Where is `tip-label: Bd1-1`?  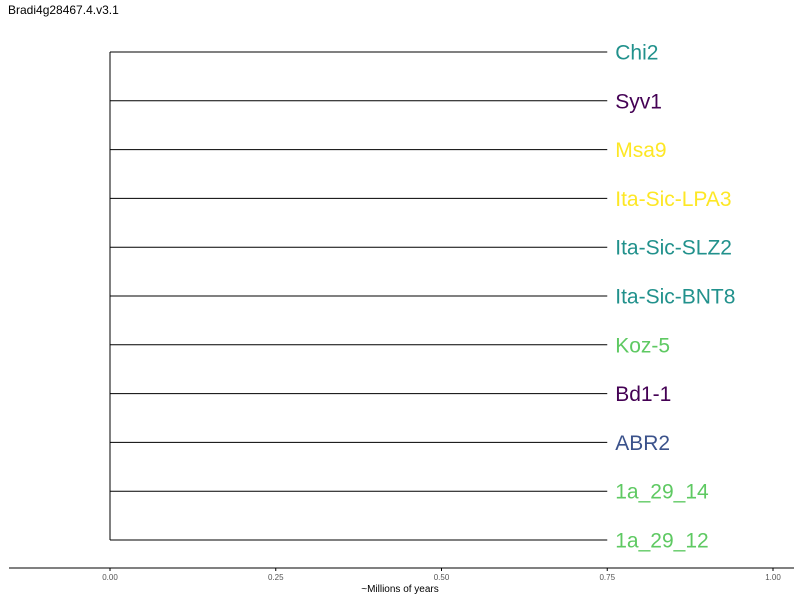 tip-label: Bd1-1 is located at coordinates (643, 394).